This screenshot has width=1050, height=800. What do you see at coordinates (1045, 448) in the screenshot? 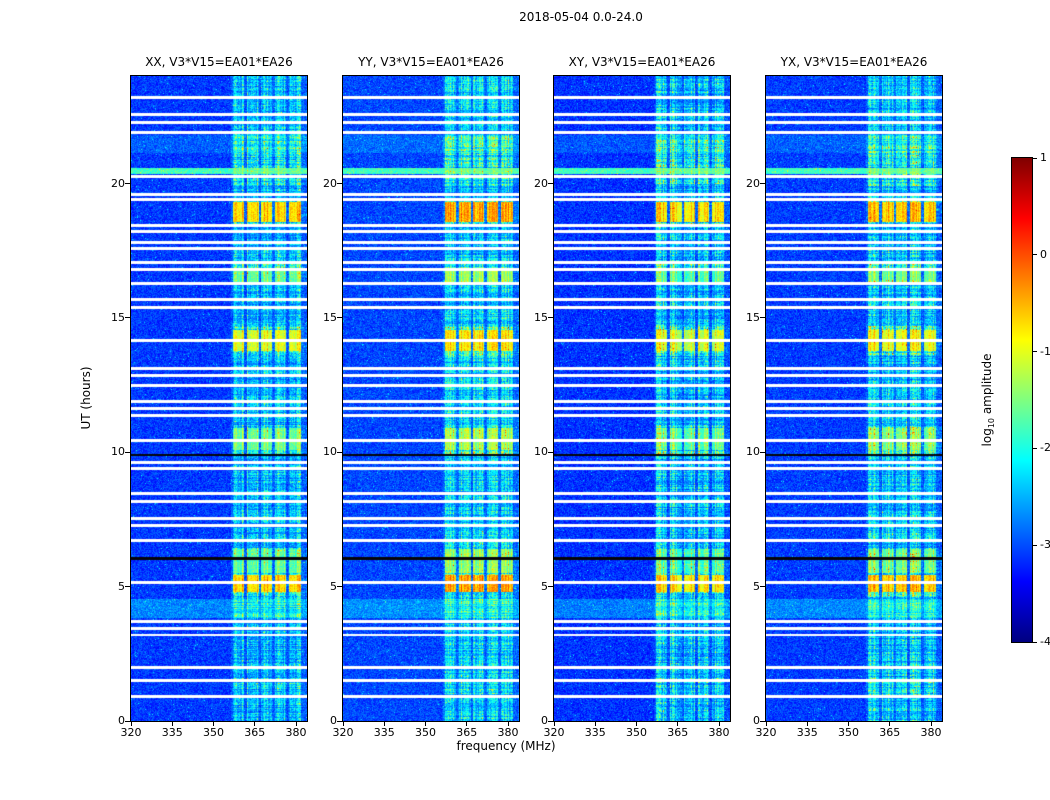
I see `colorbar-tick-label: -2` at bounding box center [1045, 448].